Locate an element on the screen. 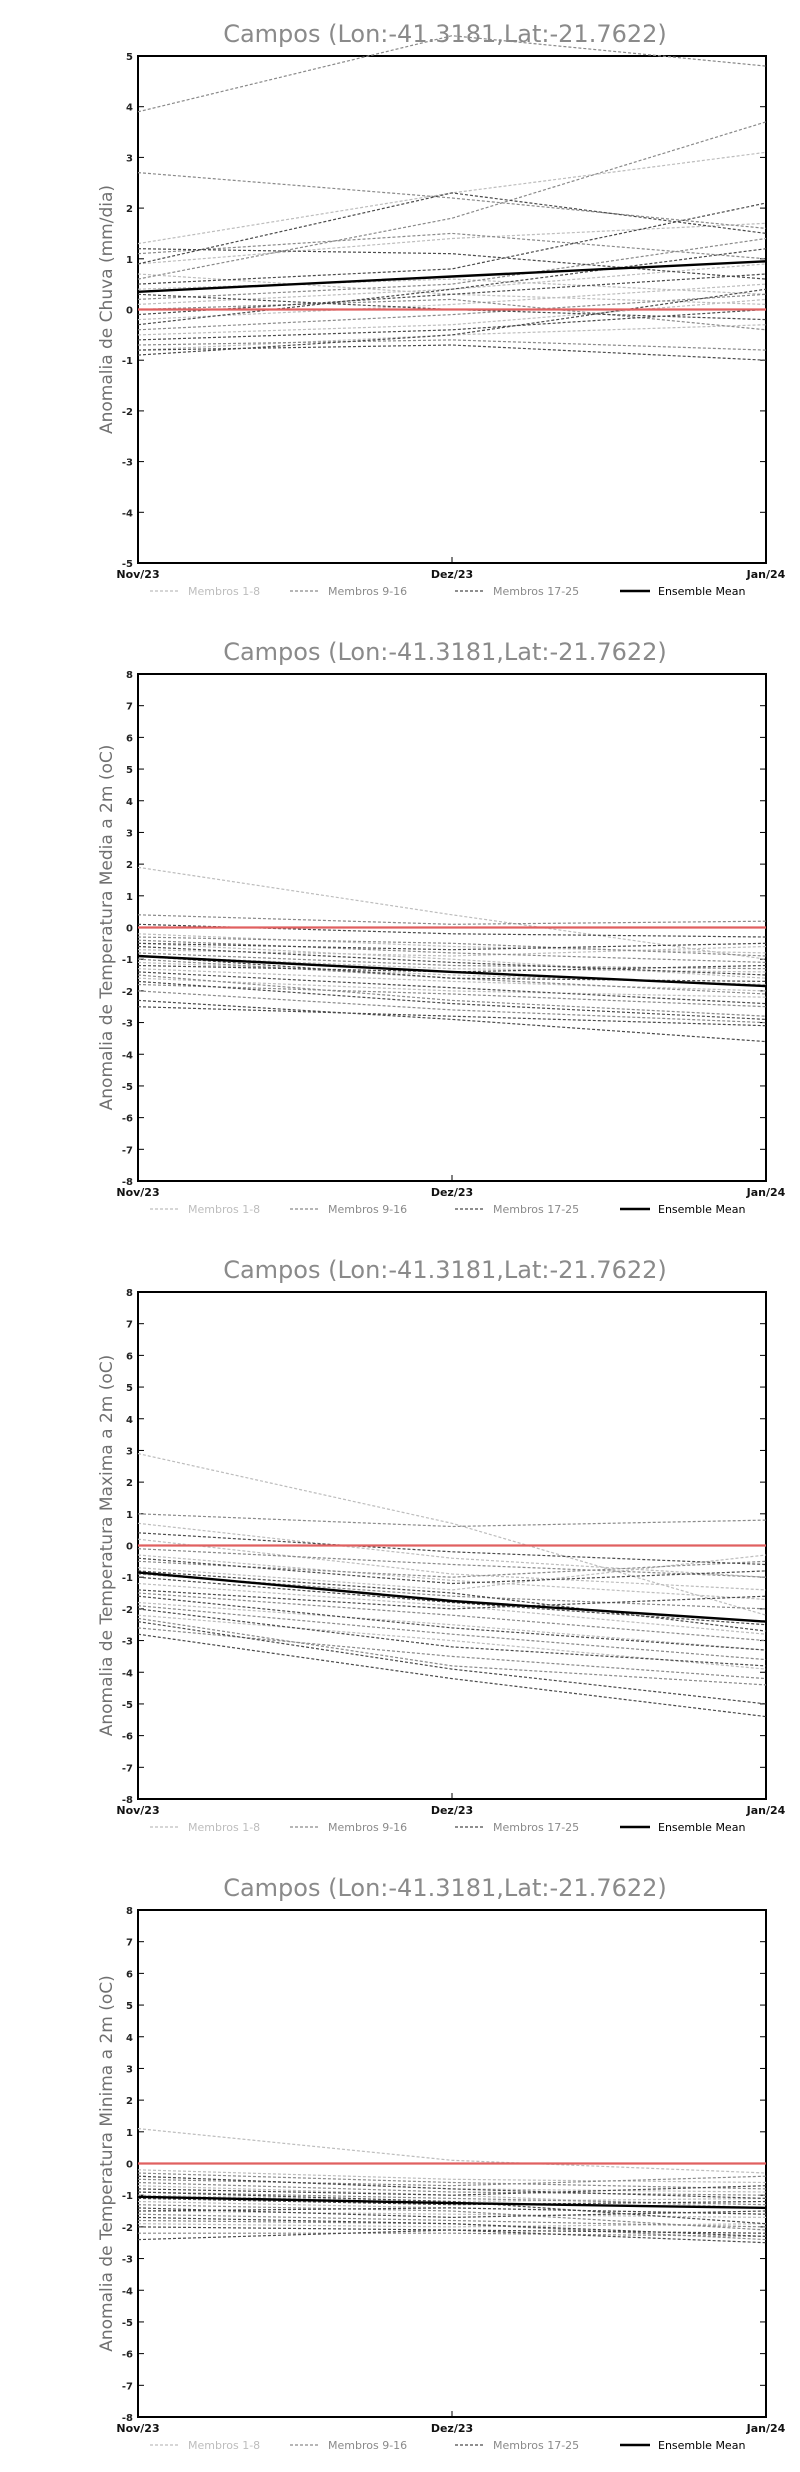  ensemble-mean-line: Ensemble Mean is located at coordinates (452, 1597).